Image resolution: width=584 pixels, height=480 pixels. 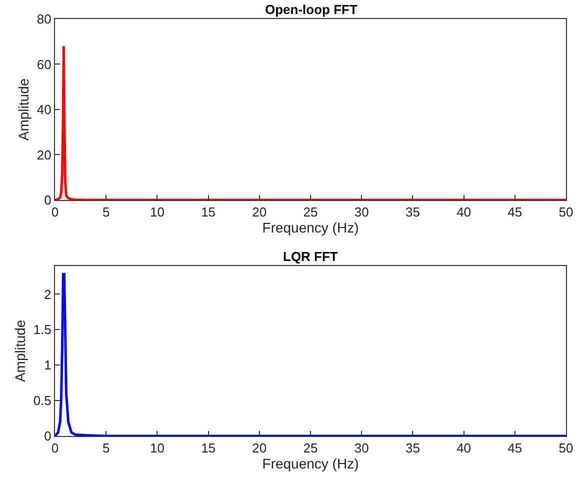 What do you see at coordinates (44, 64) in the screenshot?
I see `y-tick-label: 60` at bounding box center [44, 64].